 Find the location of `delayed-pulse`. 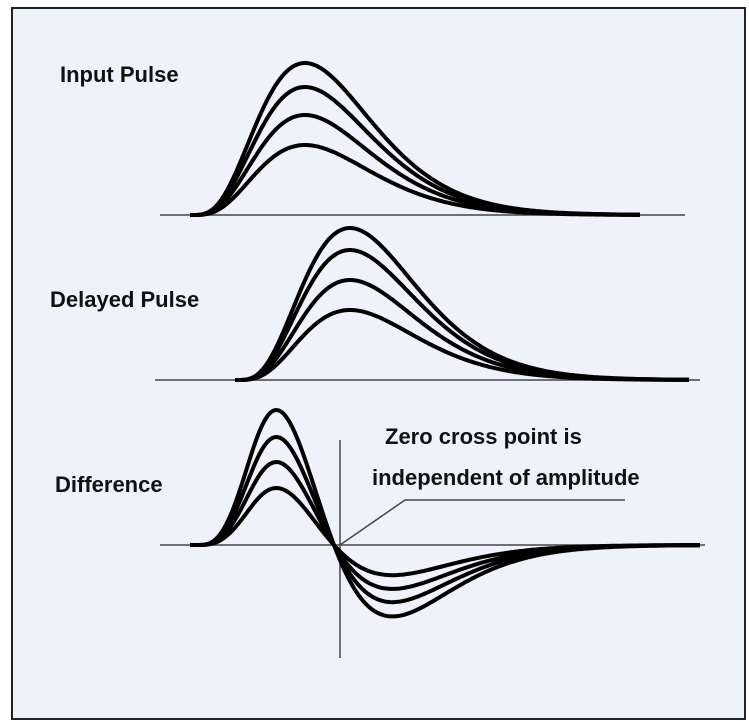

delayed-pulse is located at coordinates (462, 345).